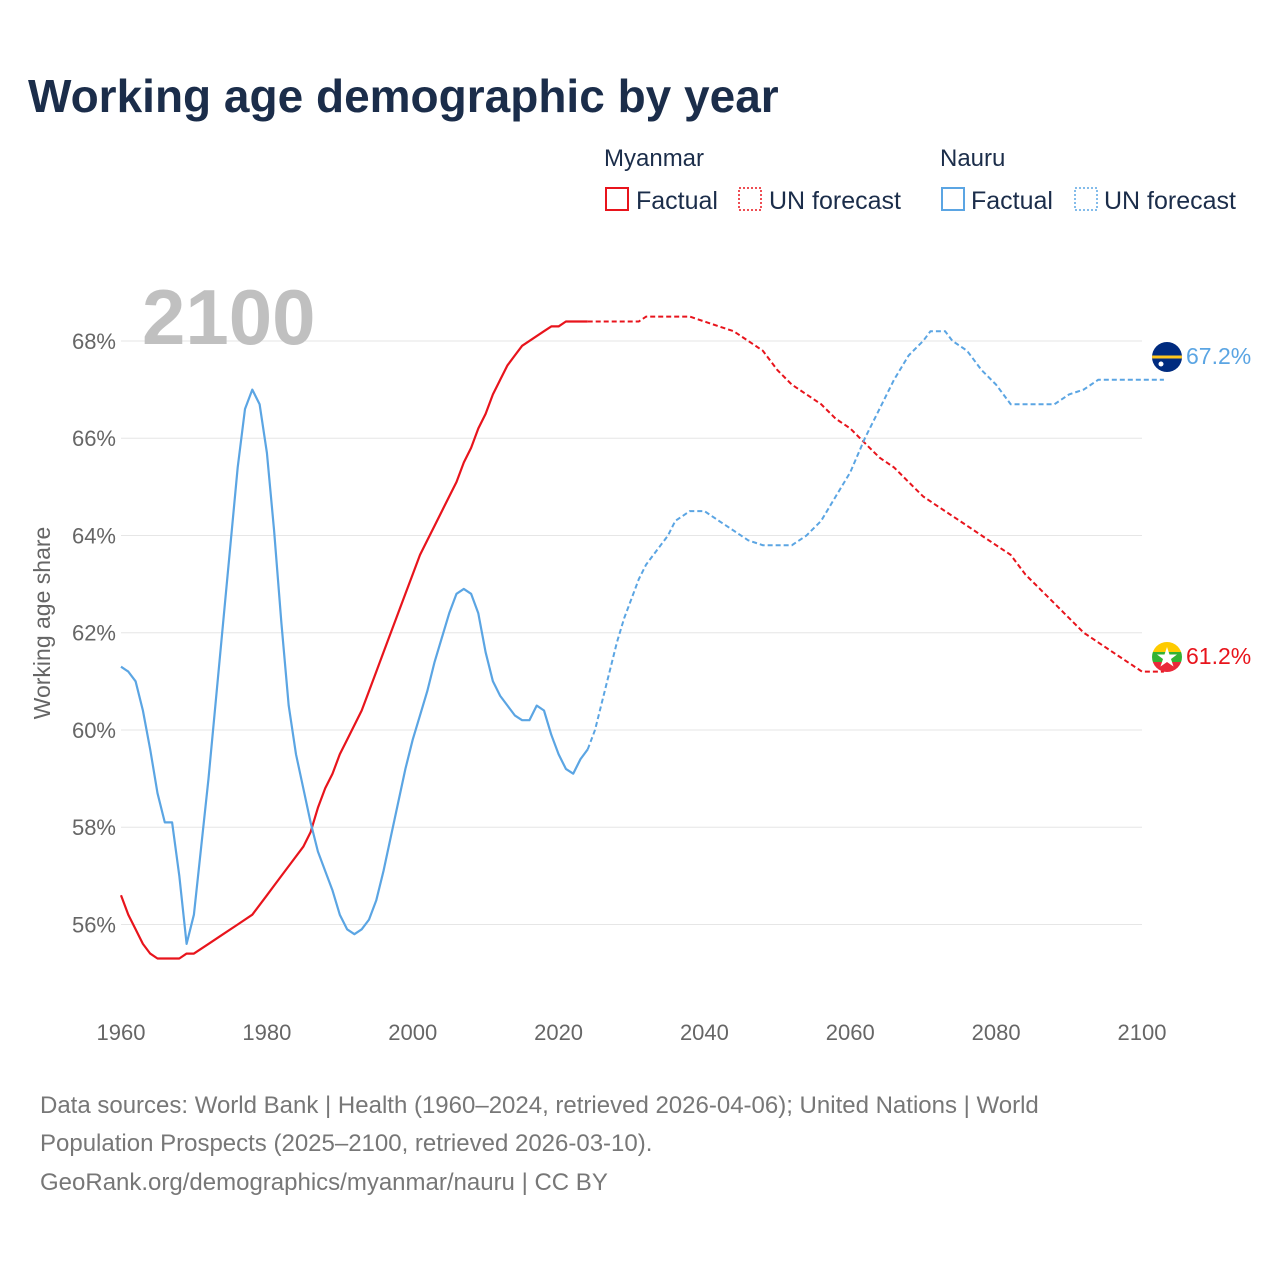 The width and height of the screenshot is (1280, 1280). What do you see at coordinates (1218, 656) in the screenshot?
I see `myanmar-end-value: 61.2%` at bounding box center [1218, 656].